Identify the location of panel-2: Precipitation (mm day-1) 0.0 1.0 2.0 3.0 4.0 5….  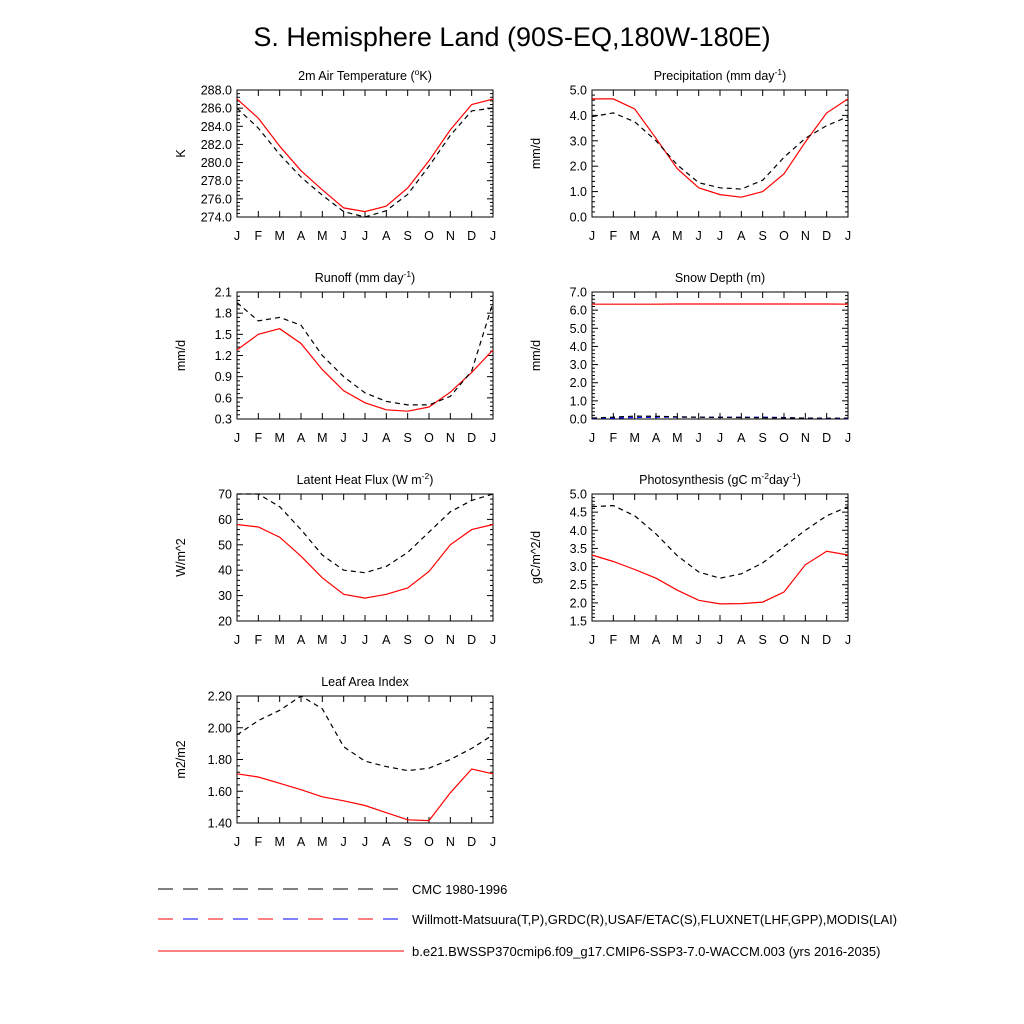
(690, 155).